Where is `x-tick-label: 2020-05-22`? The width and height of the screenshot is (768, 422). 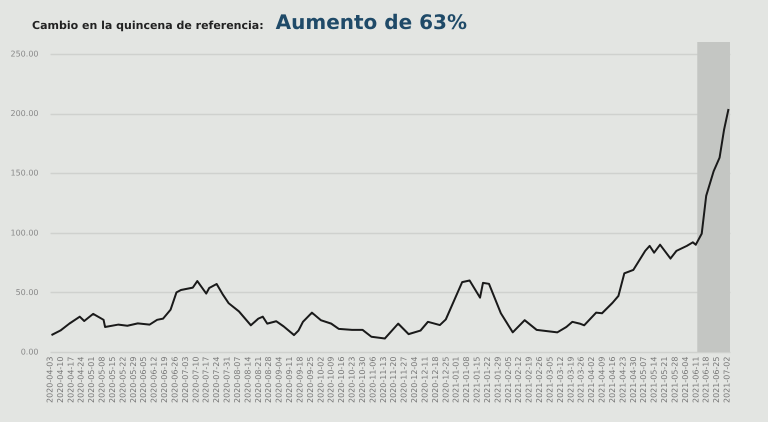
x-tick-label: 2020-05-22 is located at coordinates (123, 379).